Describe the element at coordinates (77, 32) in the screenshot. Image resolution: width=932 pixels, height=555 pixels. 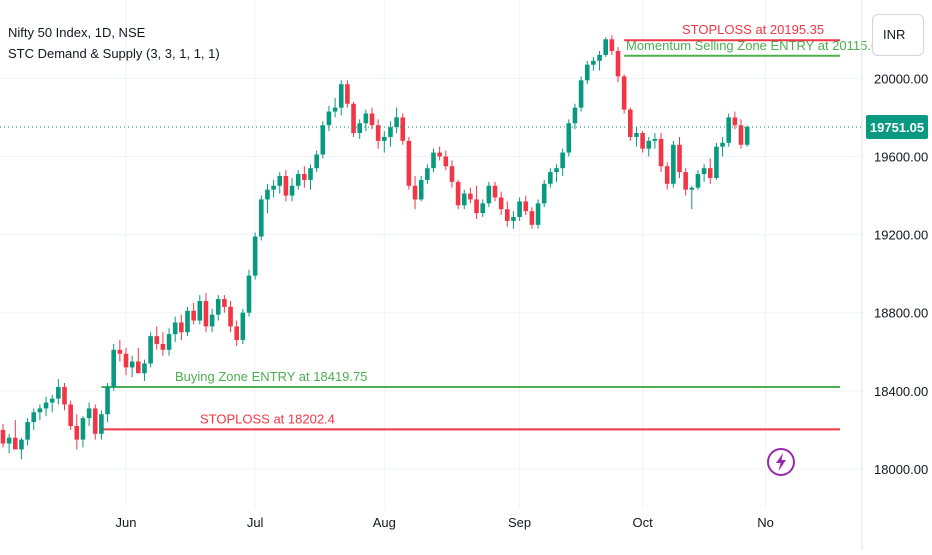
I see `symbol-title: Nifty 50 Index, 1D, NSE` at that location.